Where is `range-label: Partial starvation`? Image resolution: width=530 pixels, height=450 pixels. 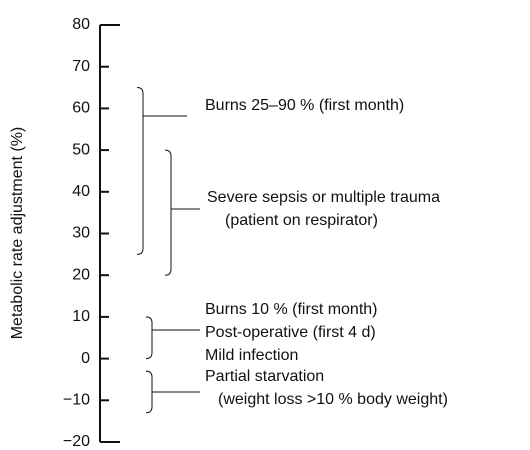 range-label: Partial starvation is located at coordinates (264, 376).